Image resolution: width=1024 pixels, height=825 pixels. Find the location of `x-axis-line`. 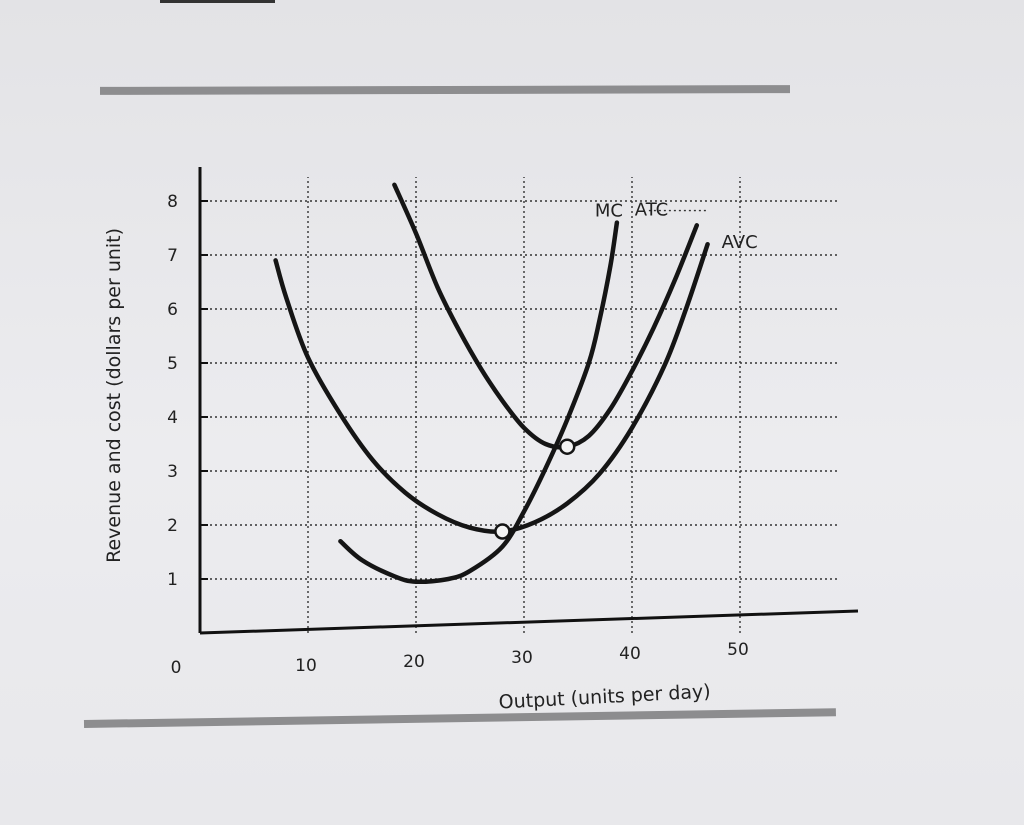

x-axis-line is located at coordinates (529, 622).